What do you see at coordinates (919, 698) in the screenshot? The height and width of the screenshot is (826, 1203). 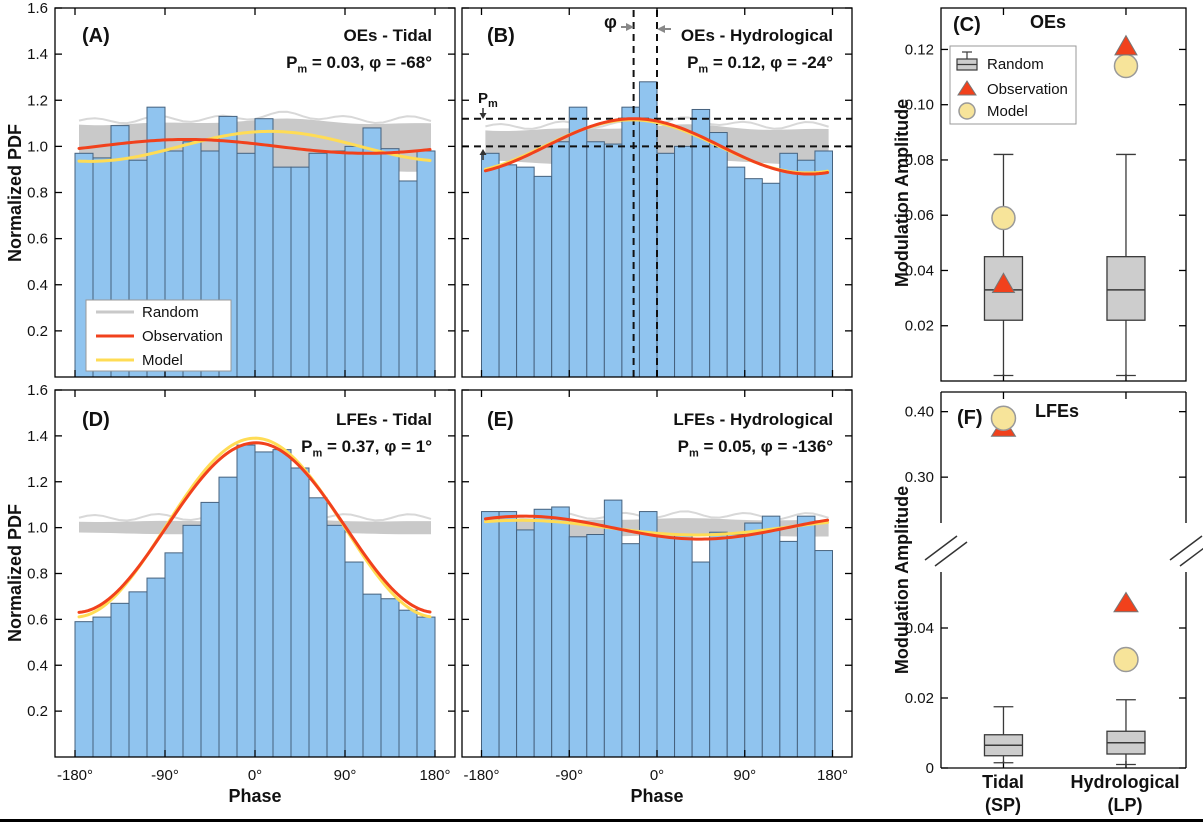 I see `y-tick-label: 0.02` at bounding box center [919, 698].